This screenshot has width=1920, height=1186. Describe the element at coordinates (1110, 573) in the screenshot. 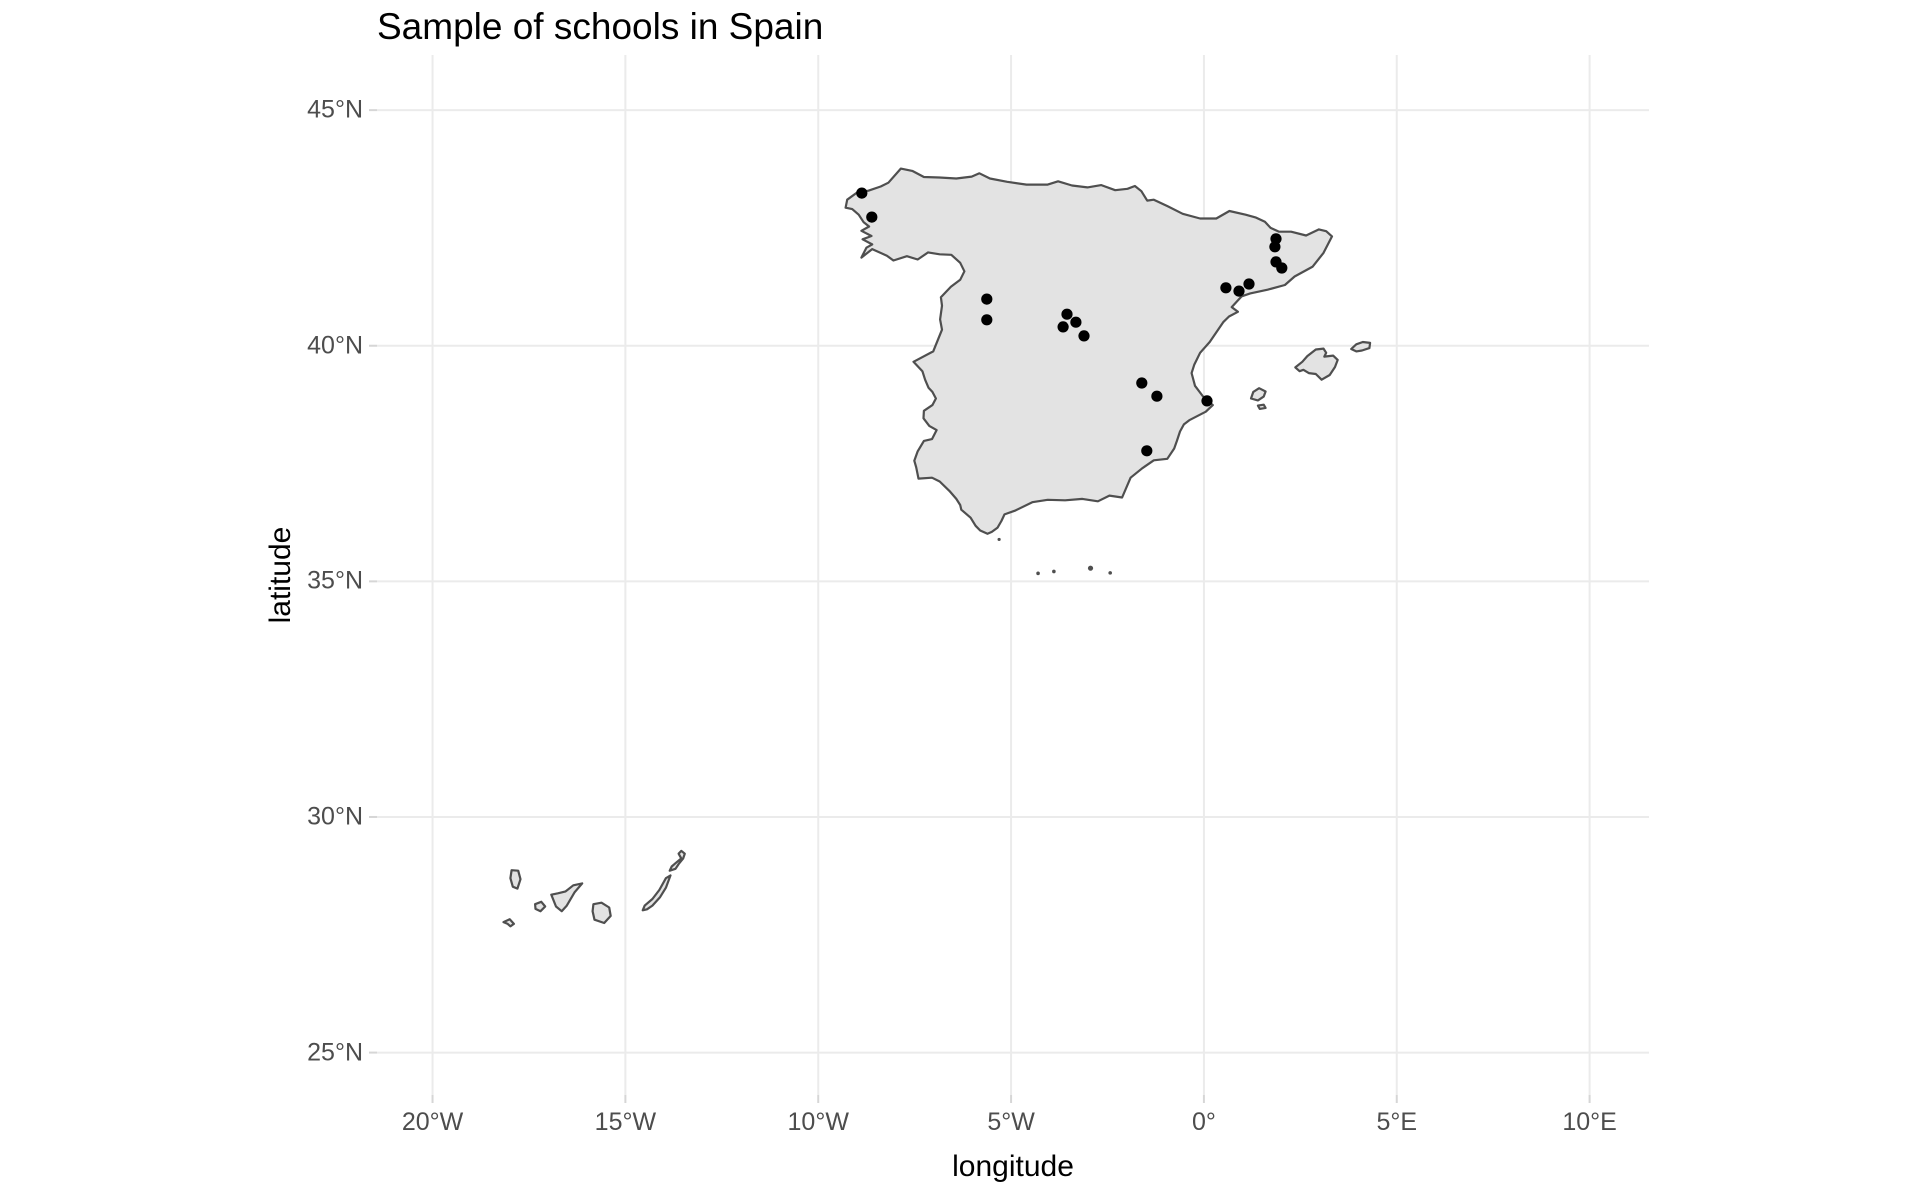

I see `land-speck-chafarinas` at that location.